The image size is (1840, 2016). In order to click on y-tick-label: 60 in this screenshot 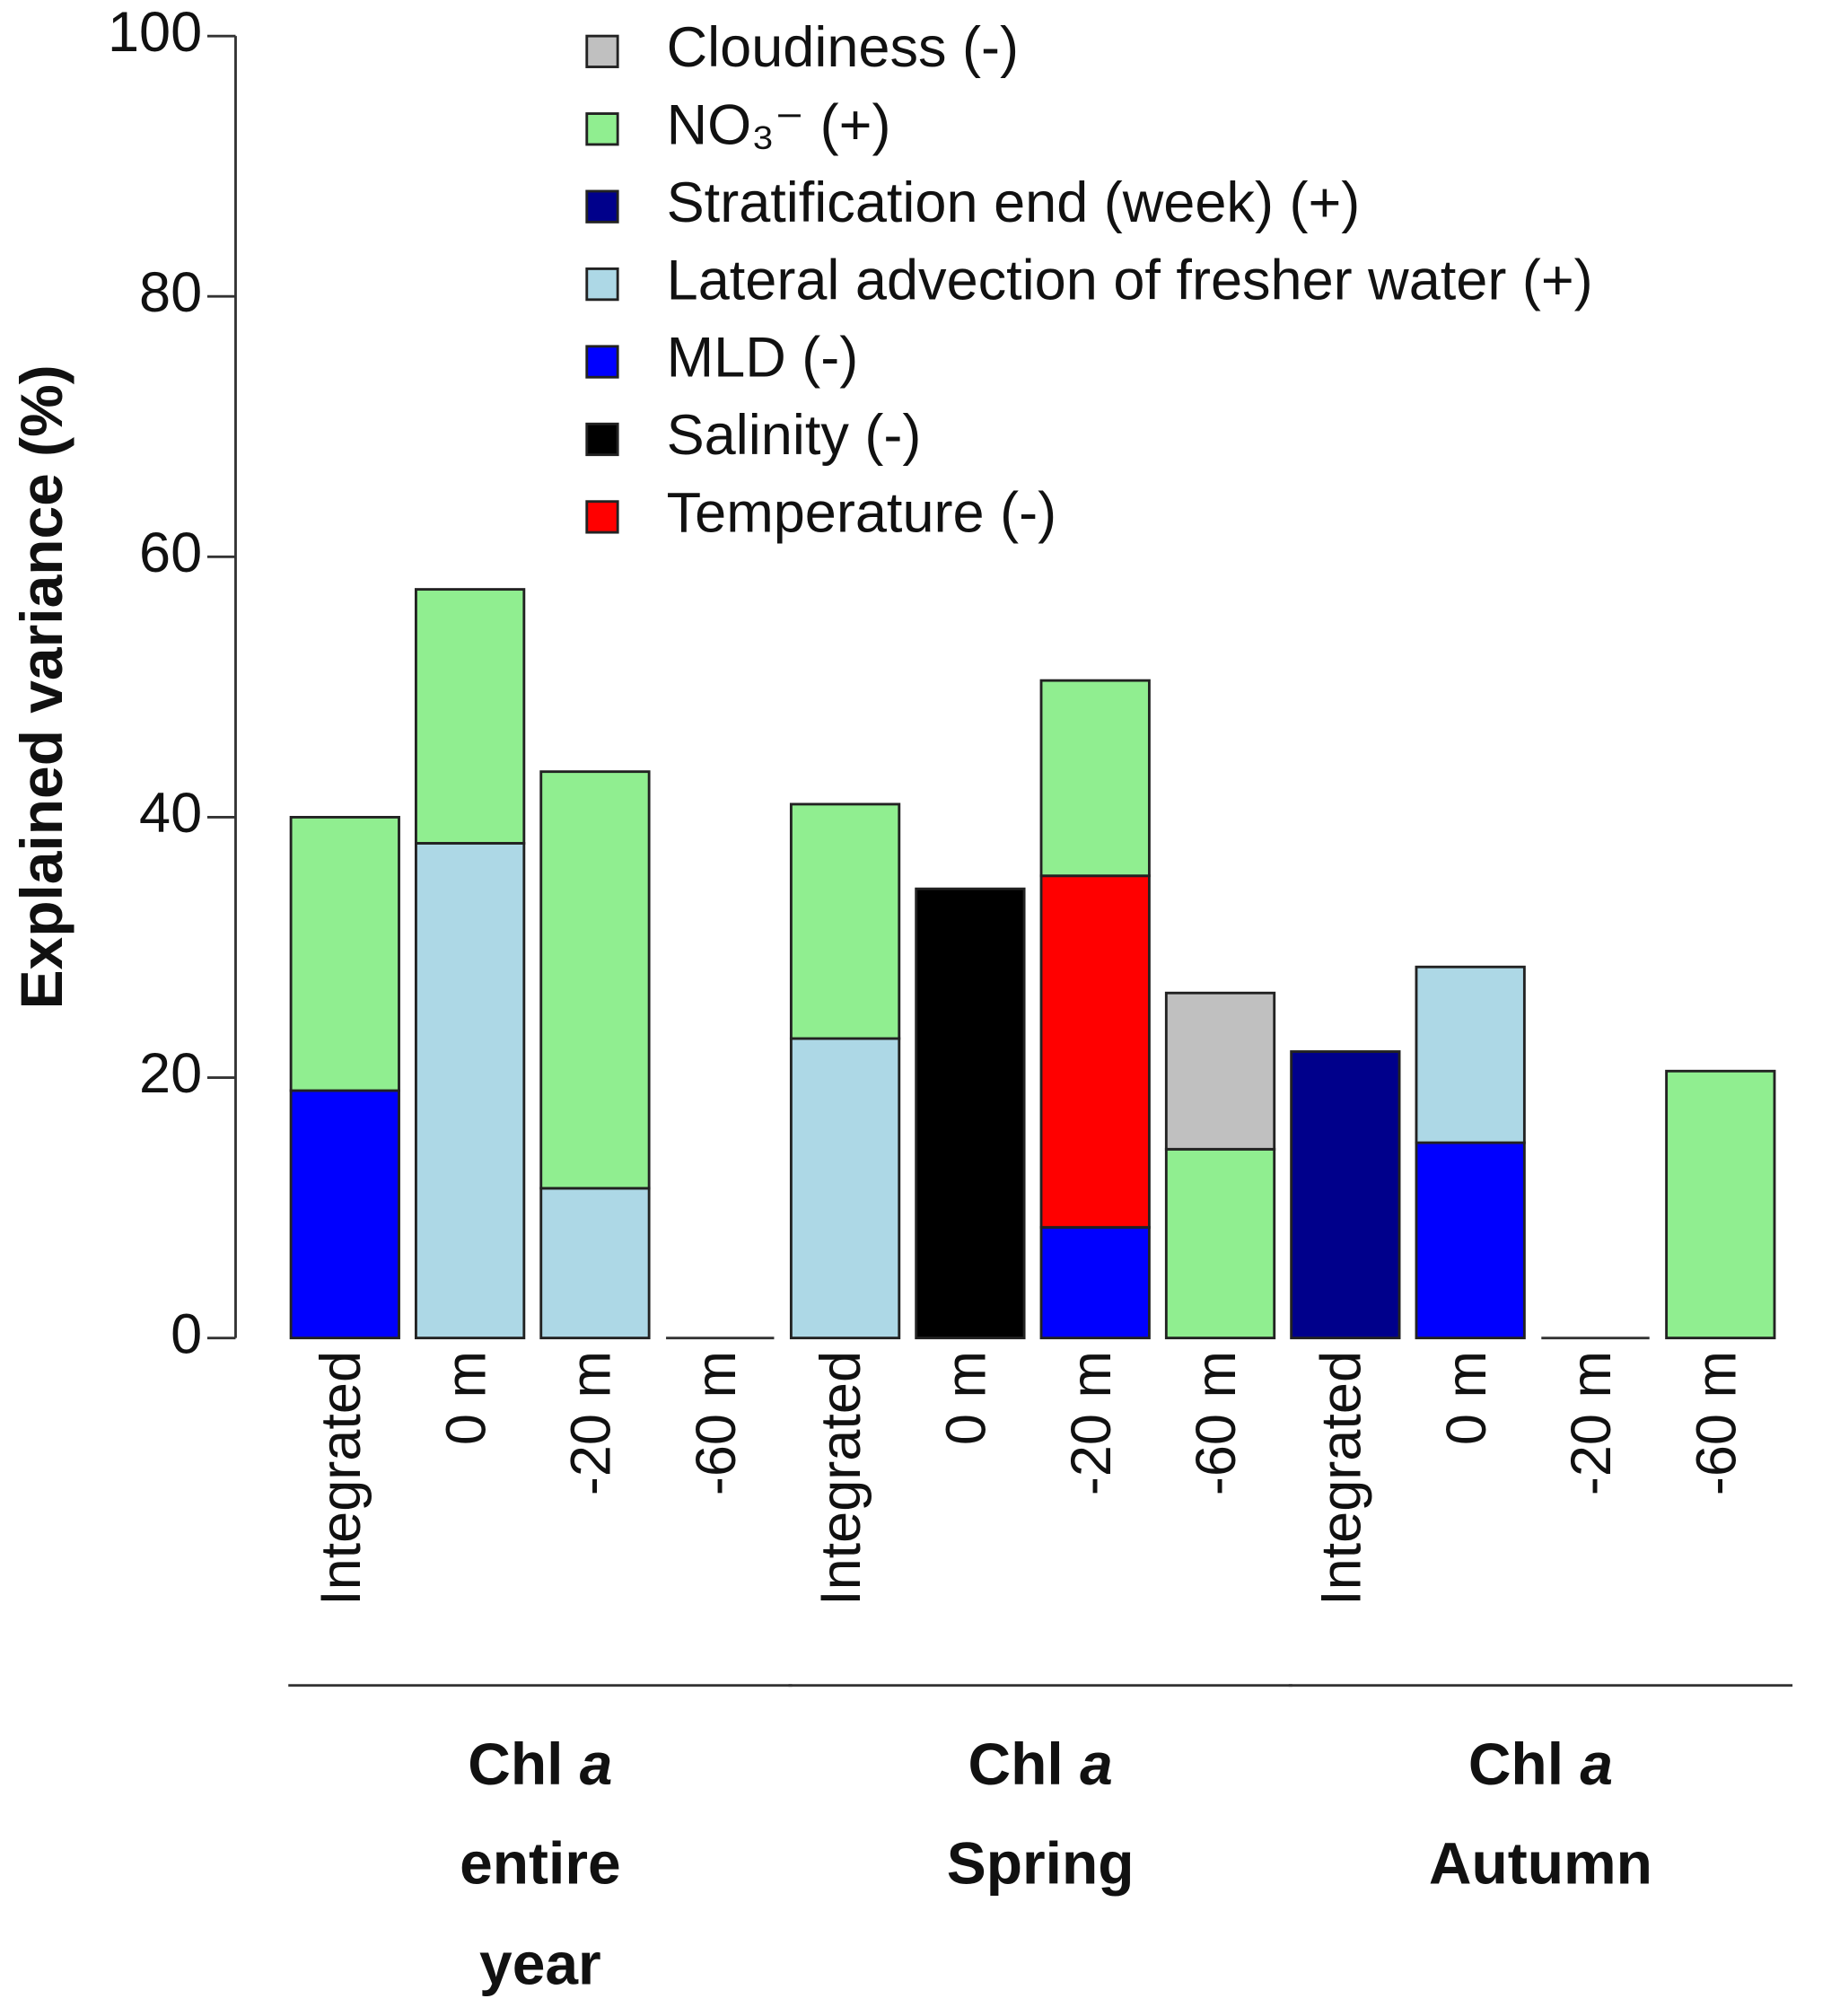, I will do `click(170, 553)`.